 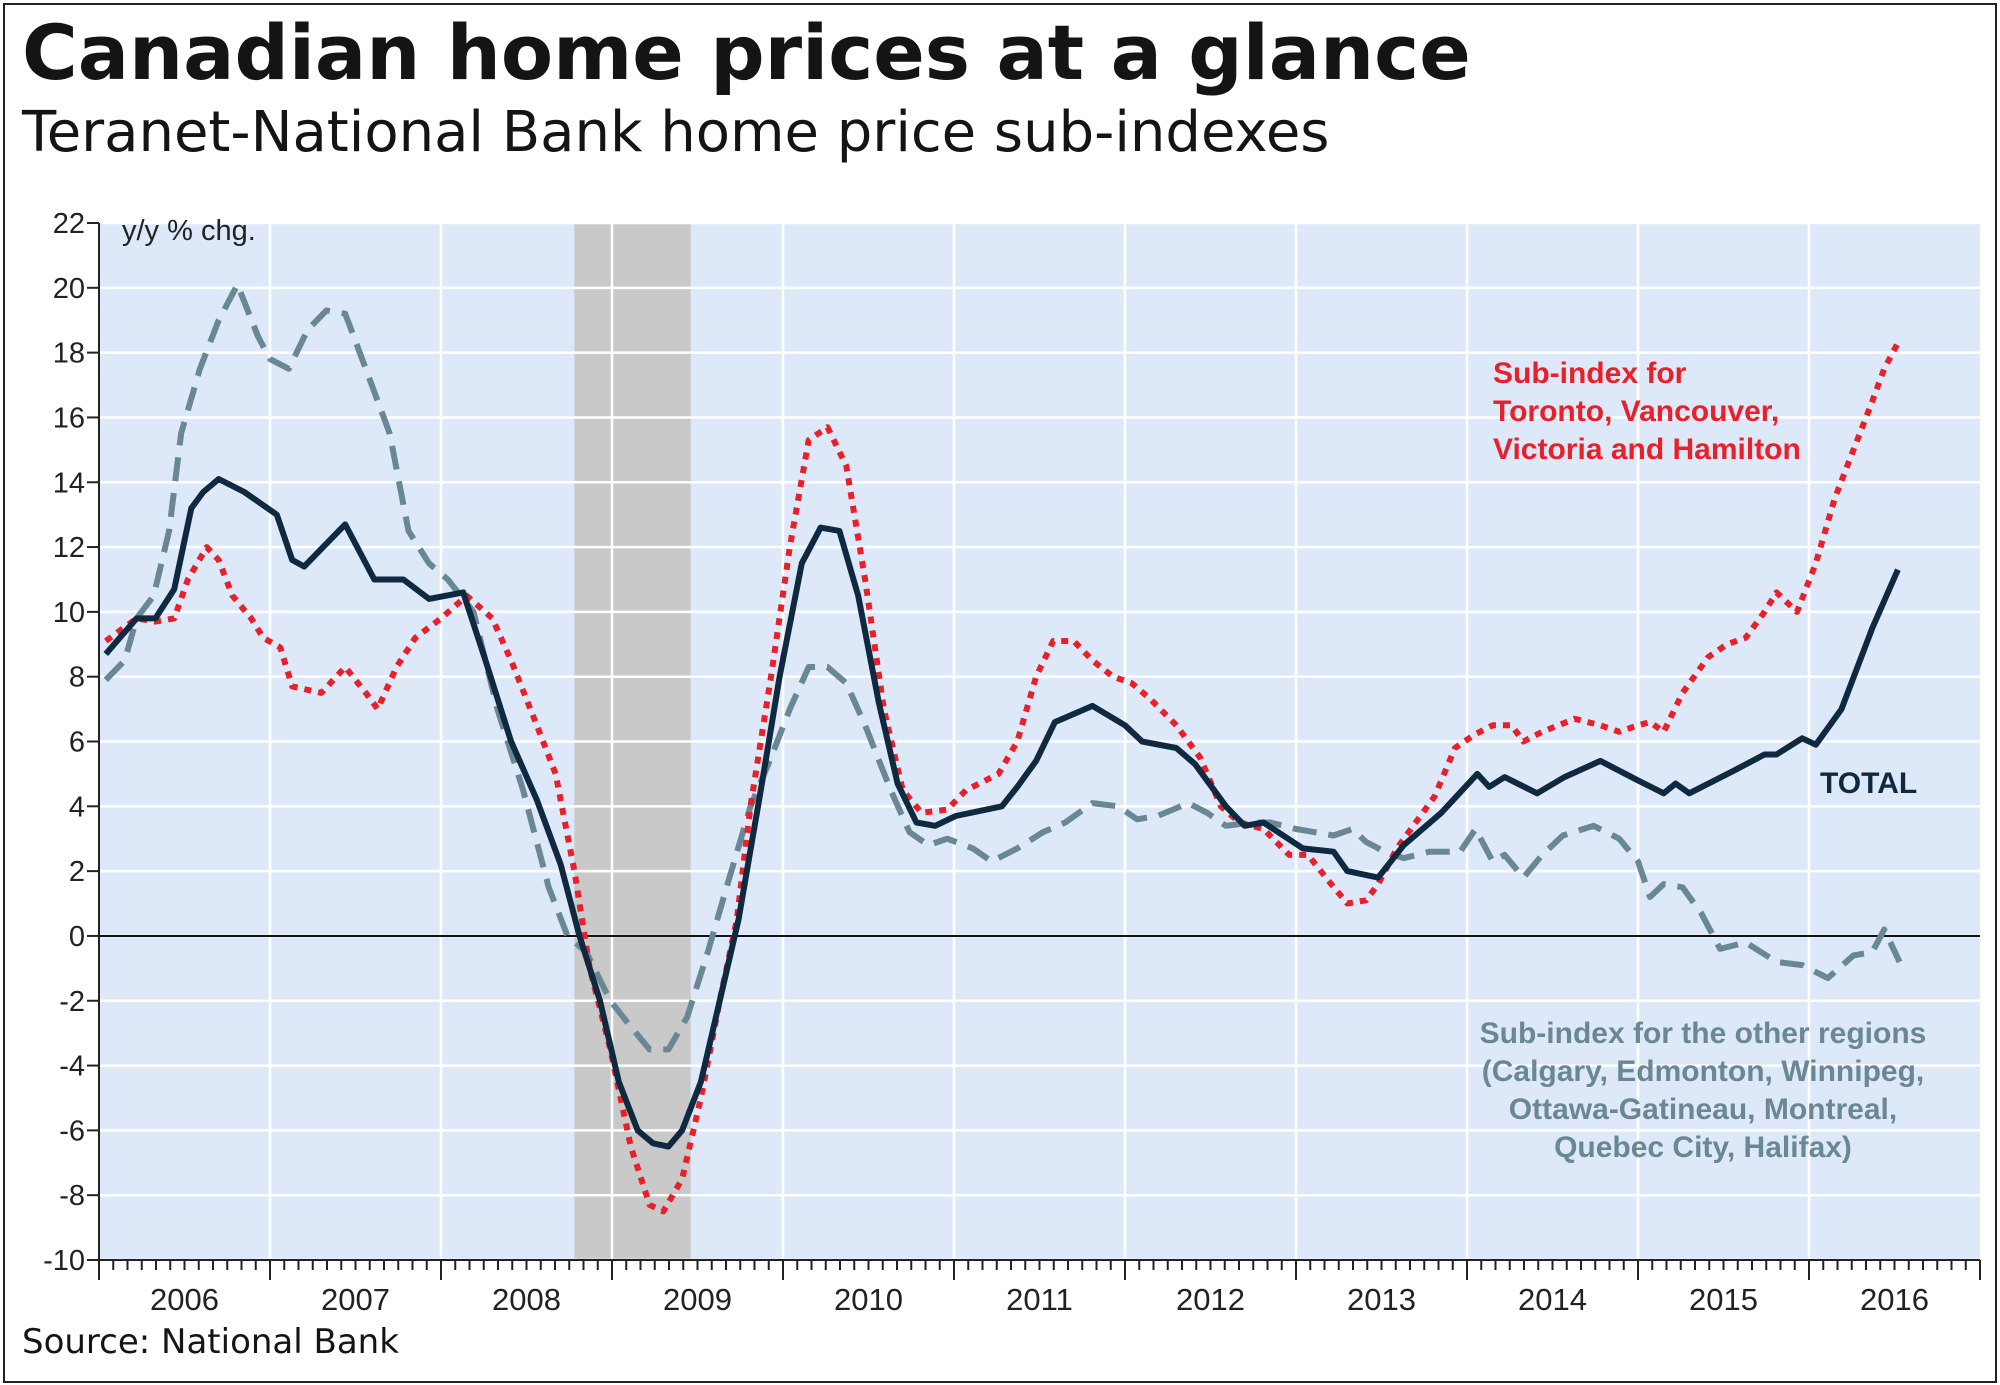 What do you see at coordinates (1552, 1299) in the screenshot?
I see `x-tick-label: 2014` at bounding box center [1552, 1299].